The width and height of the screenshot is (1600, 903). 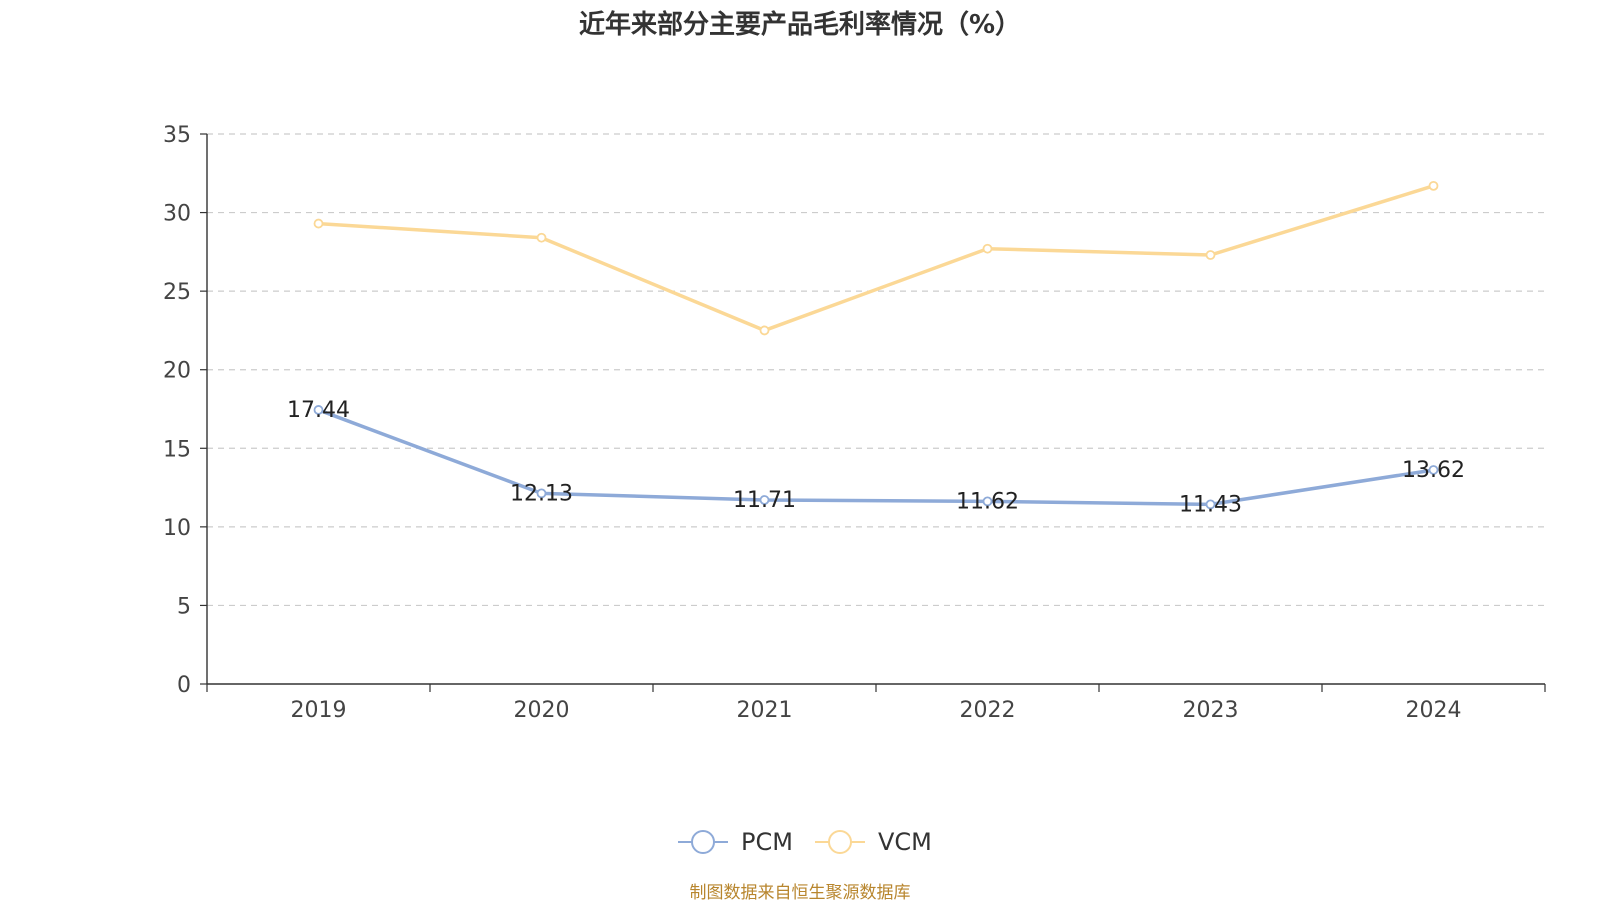 I want to click on y-tick-label: 0, so click(x=184, y=685).